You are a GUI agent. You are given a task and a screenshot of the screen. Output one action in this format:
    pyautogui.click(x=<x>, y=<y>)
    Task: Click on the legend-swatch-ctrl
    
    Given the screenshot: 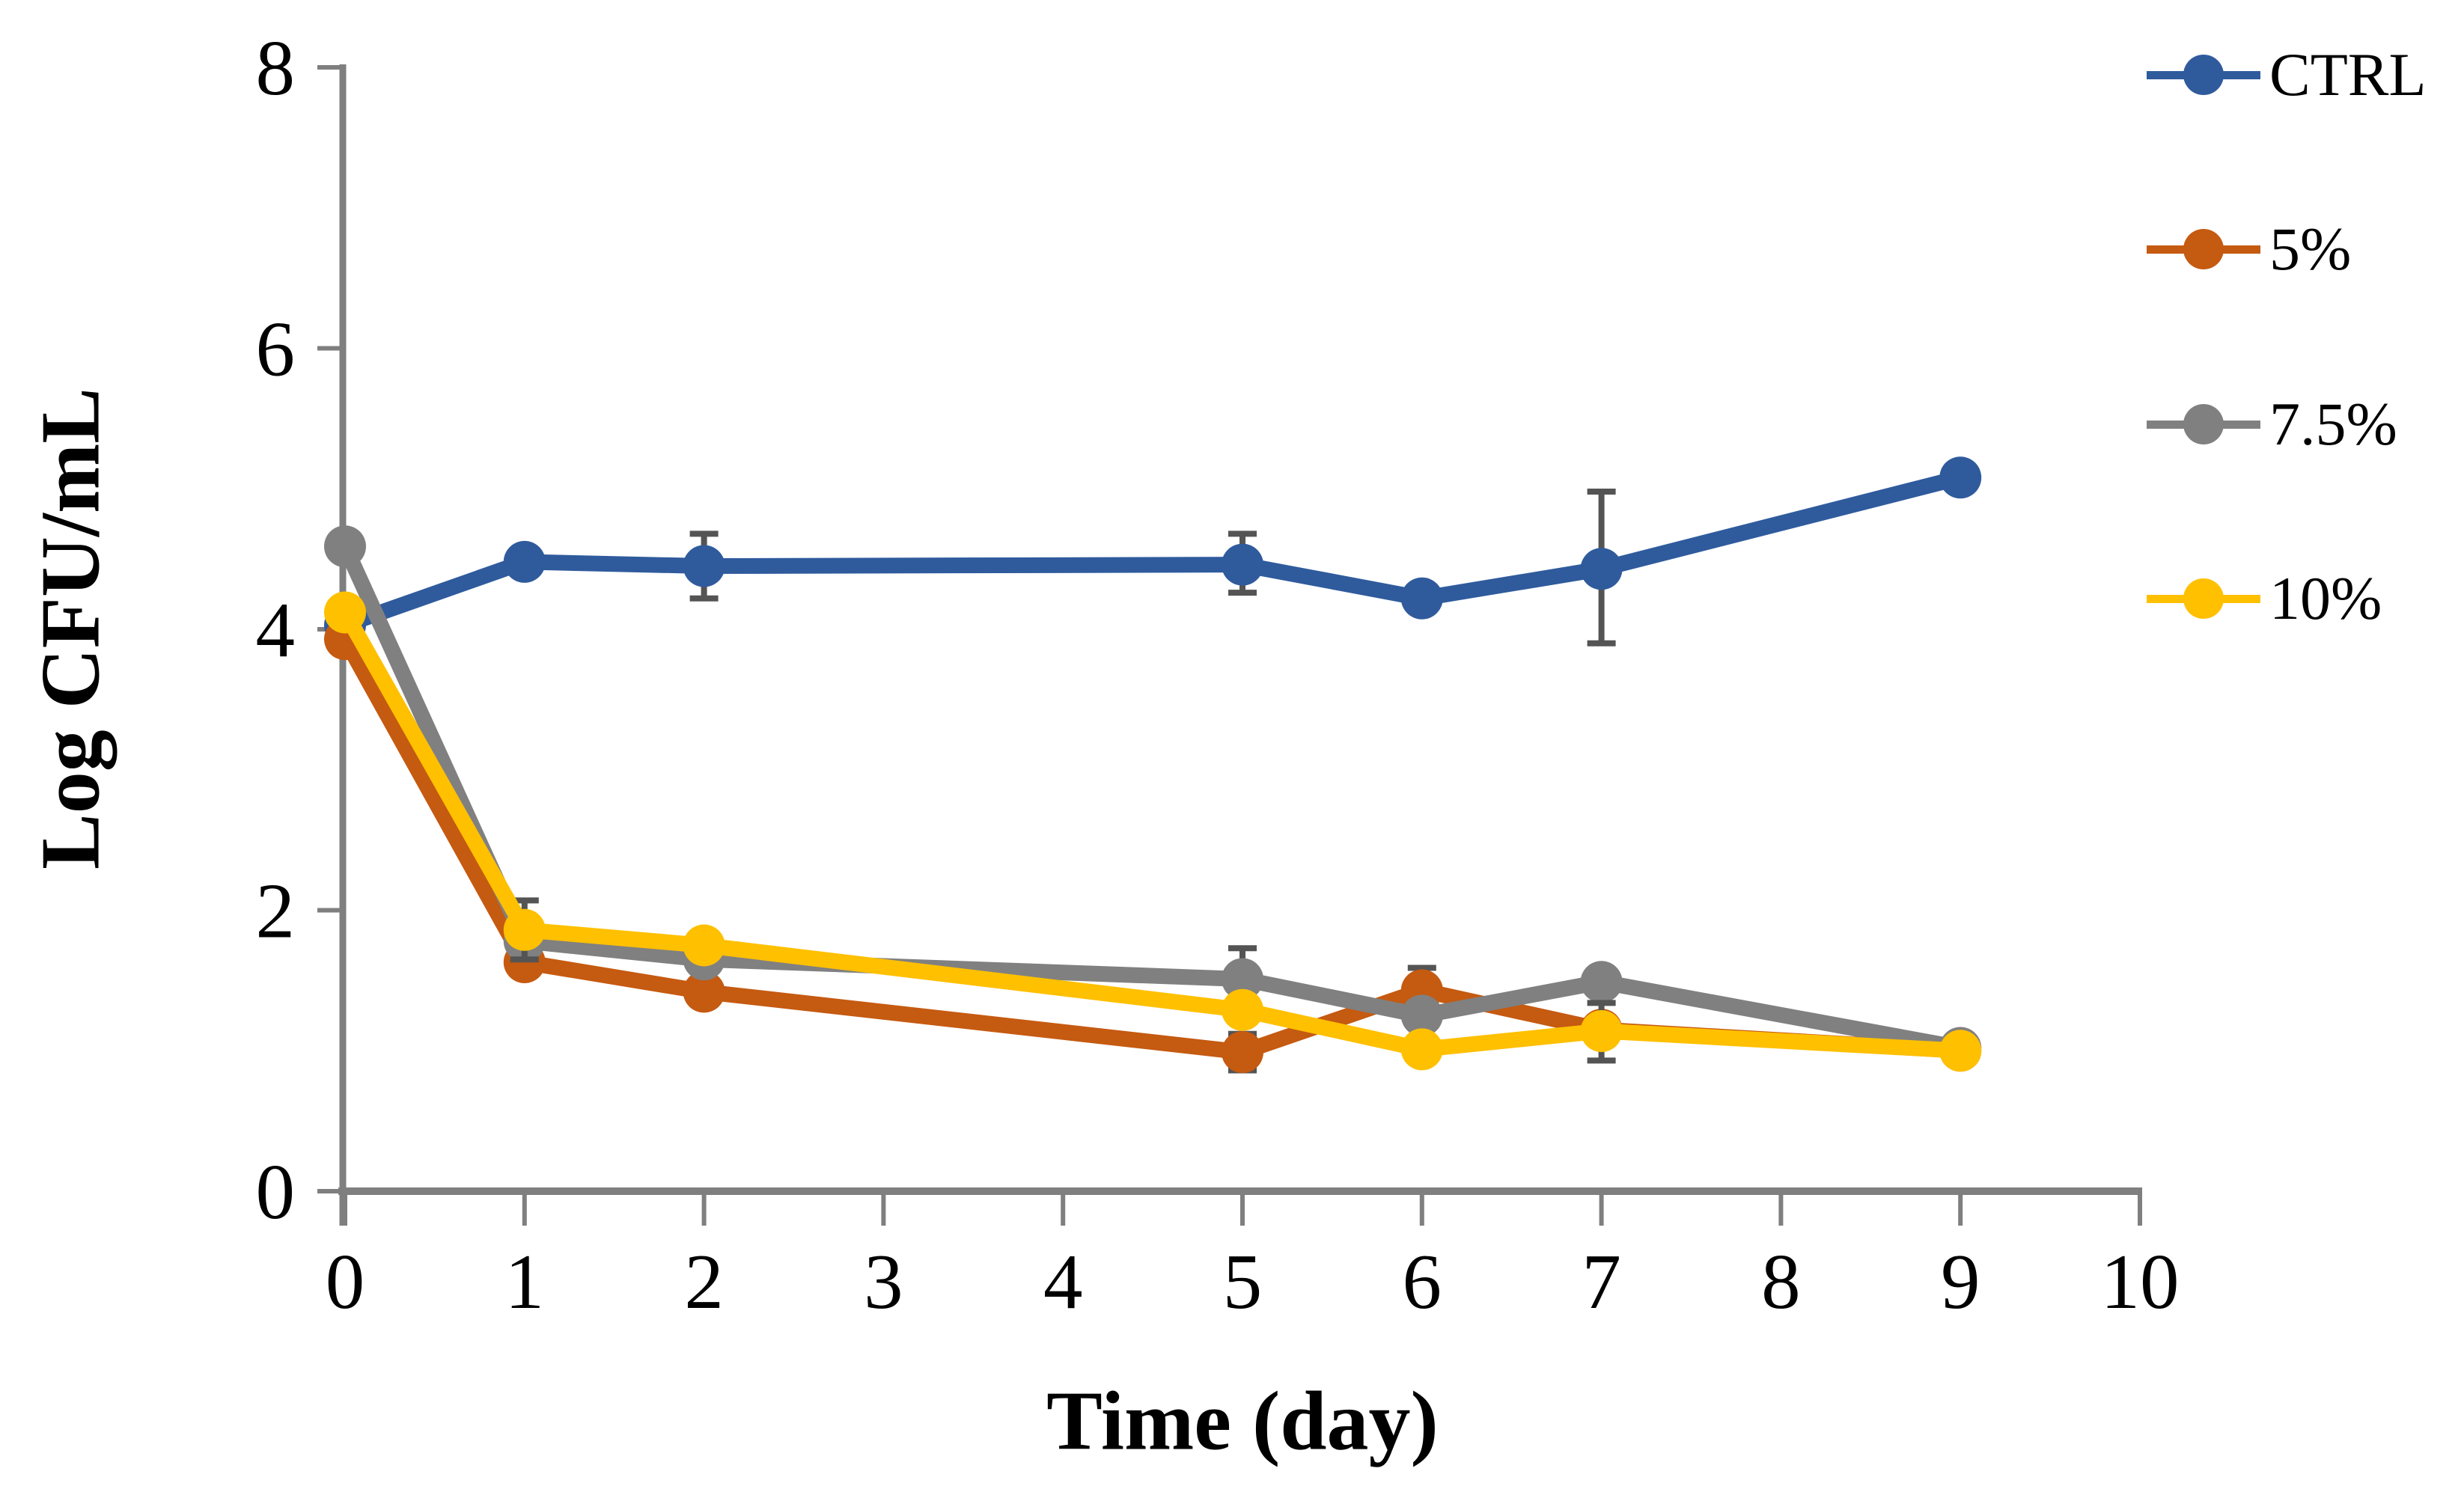 What is the action you would take?
    pyautogui.click(x=2203, y=75)
    